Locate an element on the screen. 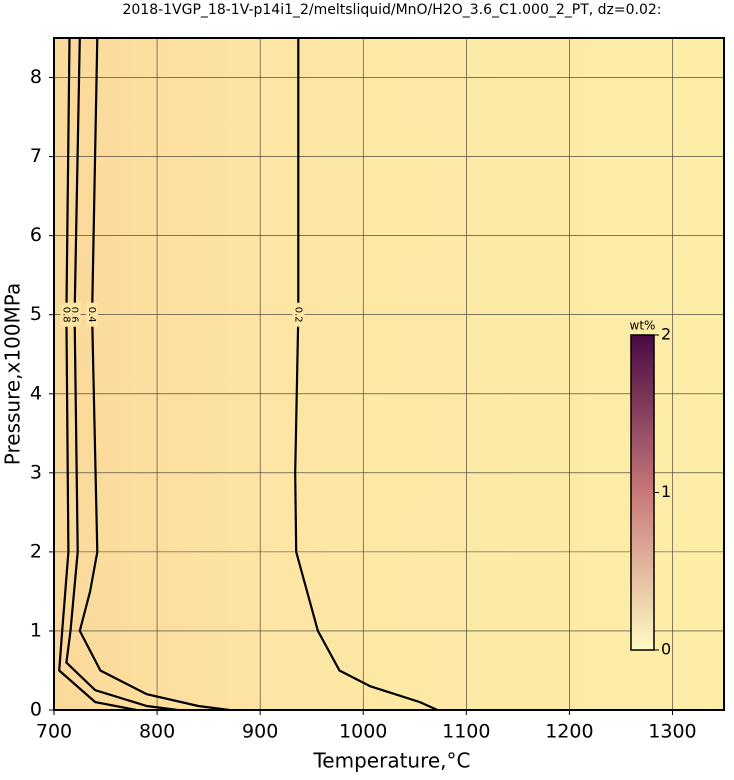  x-tick-label: 900 is located at coordinates (260, 732).